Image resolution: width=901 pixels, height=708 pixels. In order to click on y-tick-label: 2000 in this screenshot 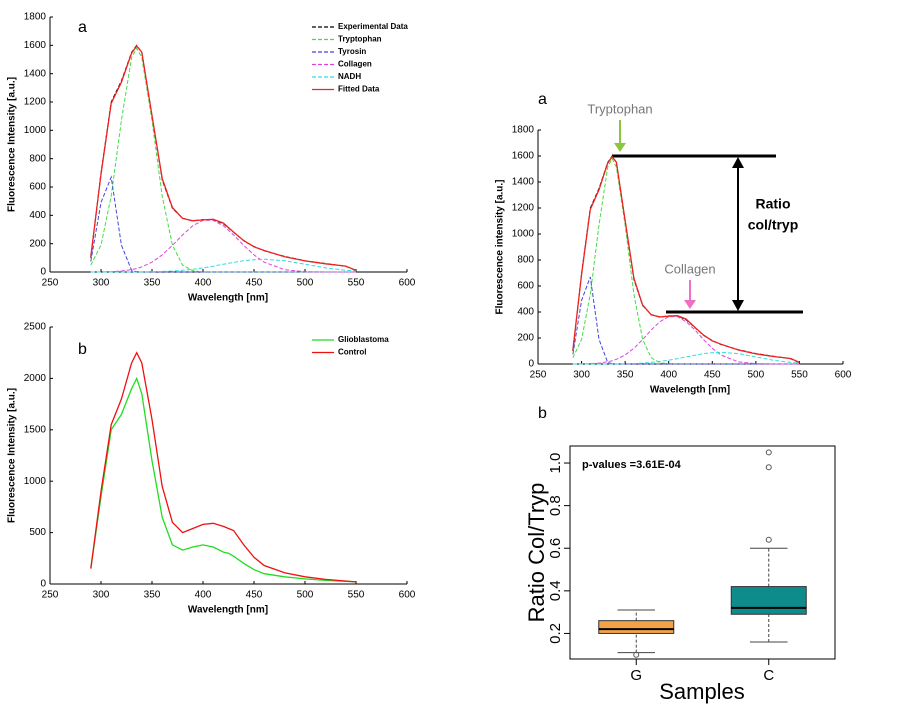, I will do `click(35, 378)`.